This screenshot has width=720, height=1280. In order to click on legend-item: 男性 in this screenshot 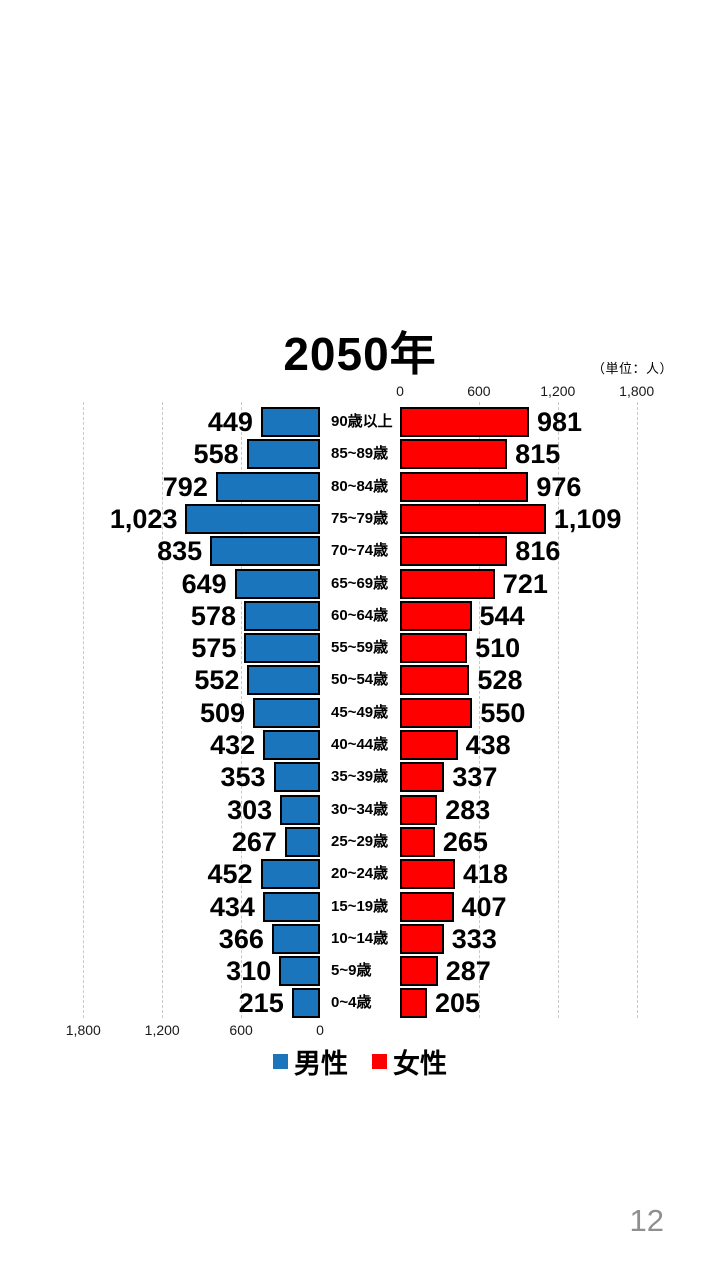, I will do `click(310, 1061)`.